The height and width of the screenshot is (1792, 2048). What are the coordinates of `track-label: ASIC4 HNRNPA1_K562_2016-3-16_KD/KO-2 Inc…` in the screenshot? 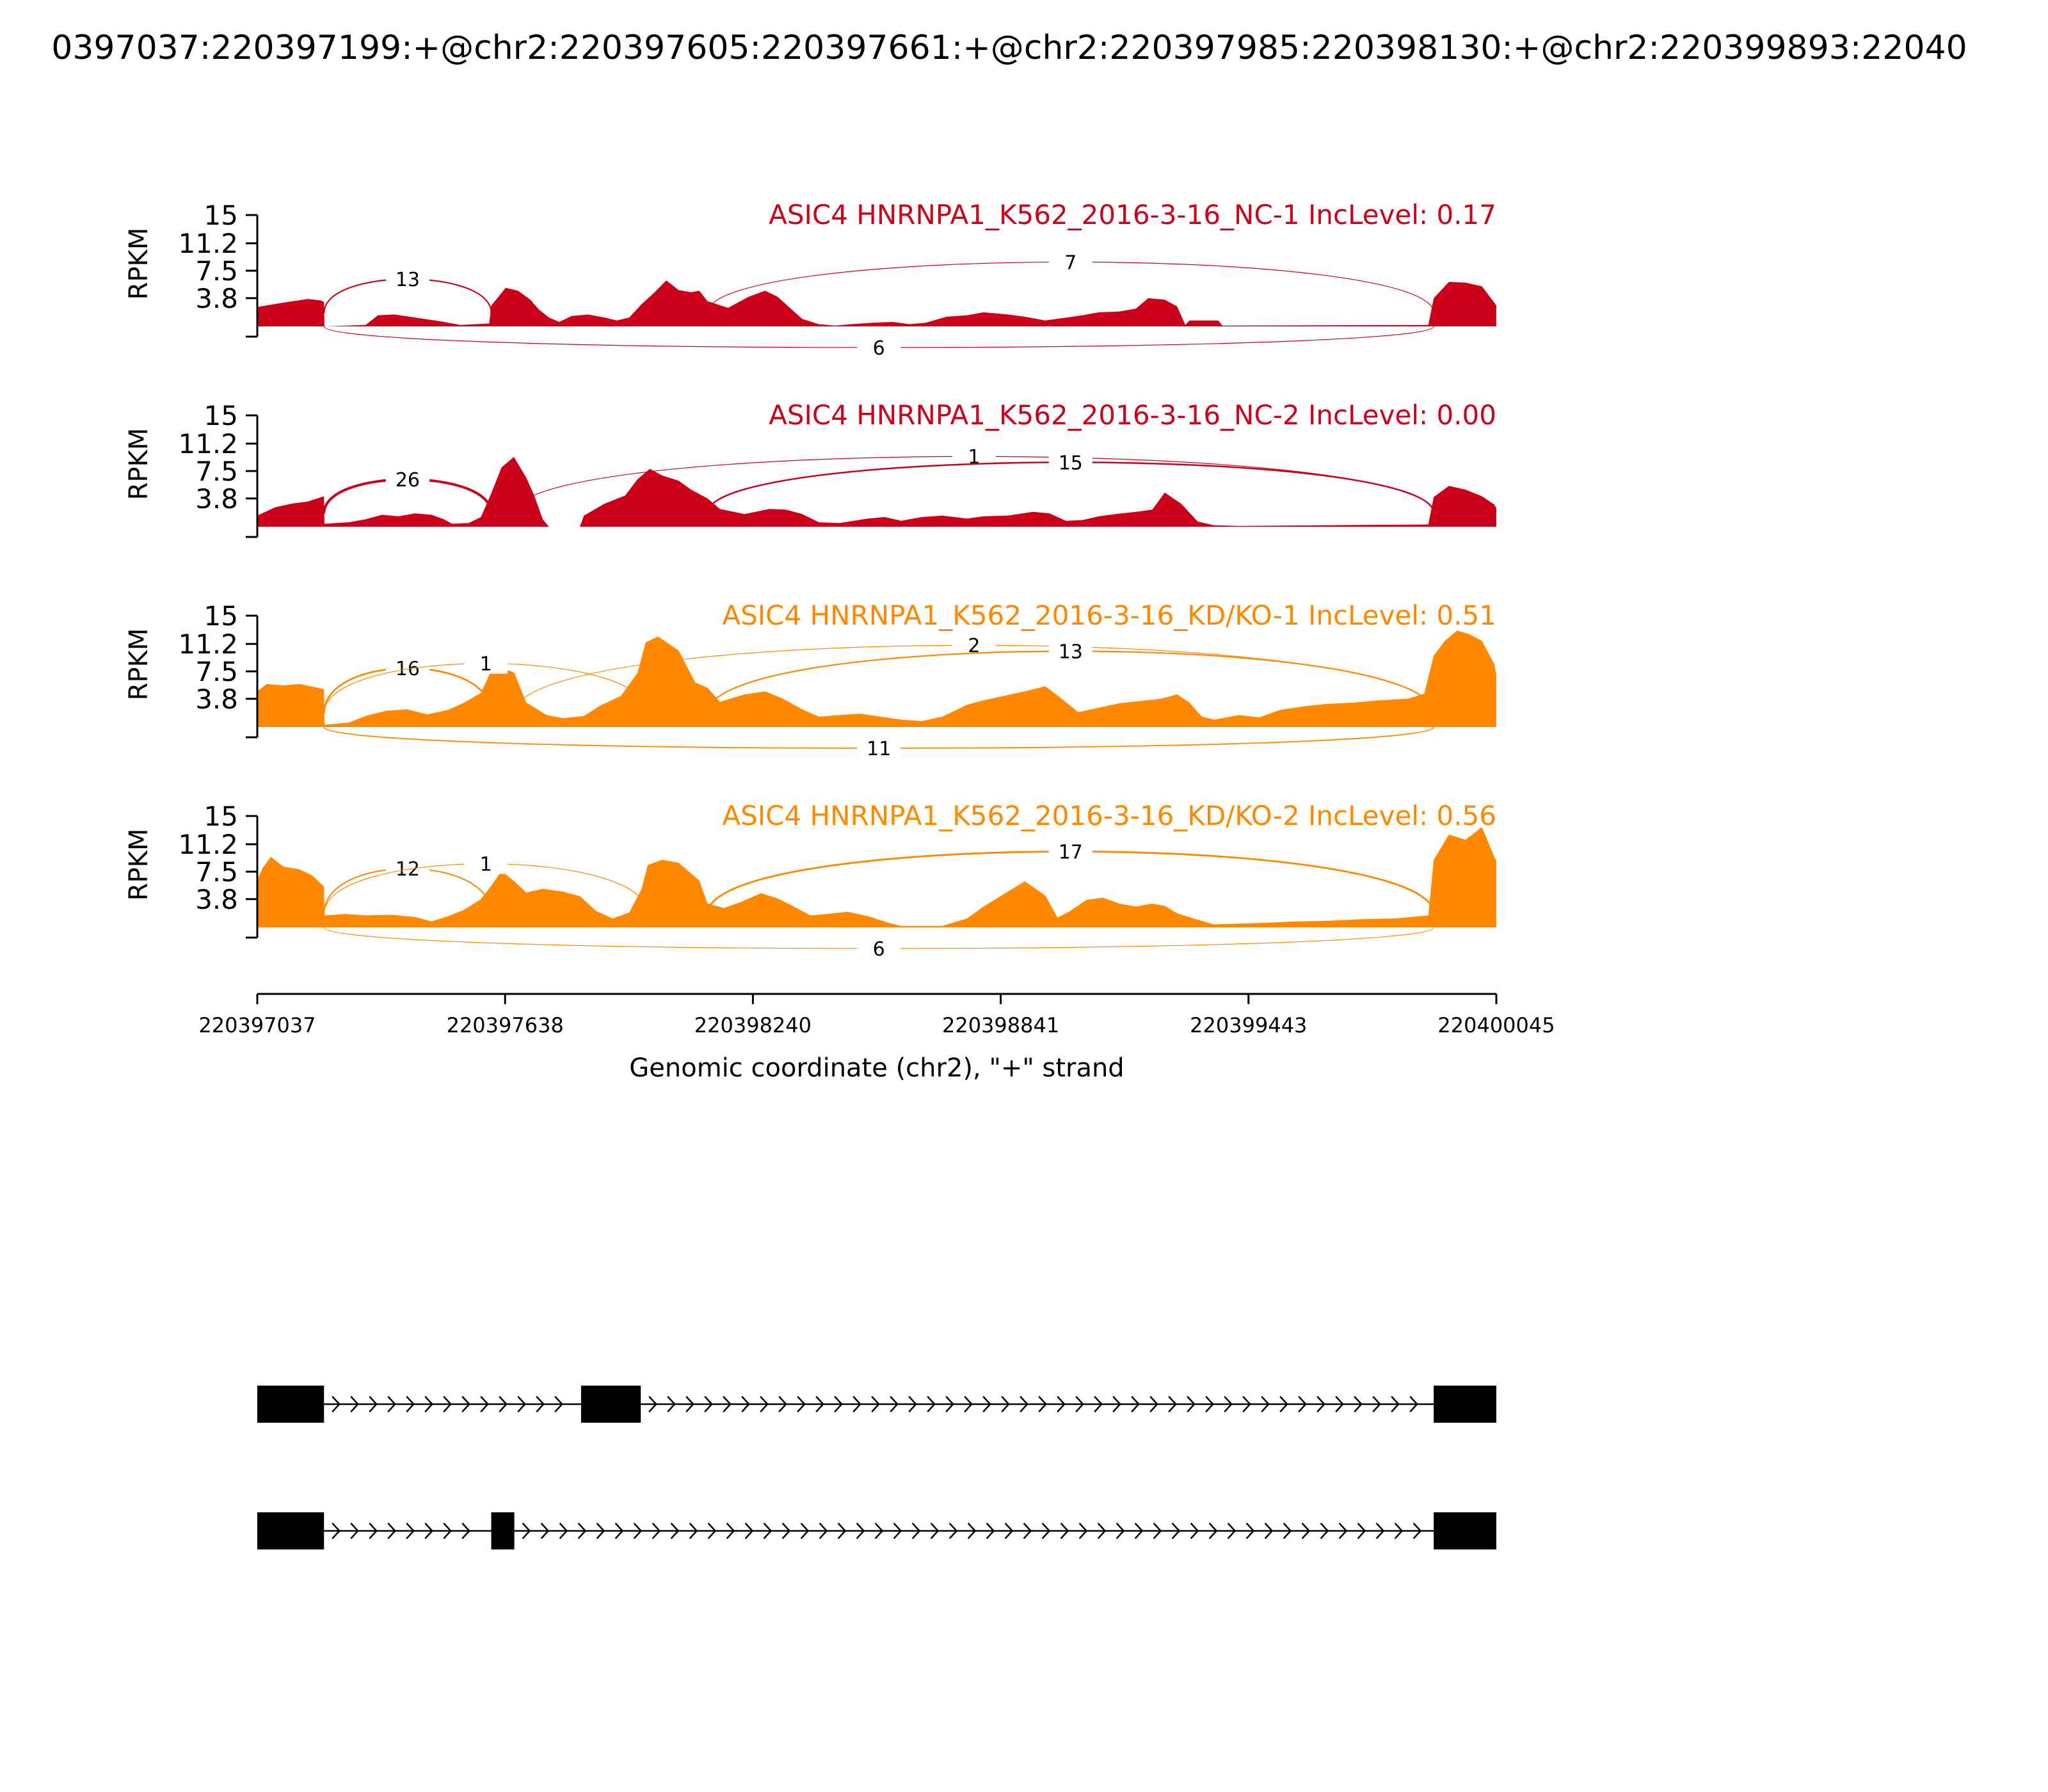 It's located at (1109, 815).